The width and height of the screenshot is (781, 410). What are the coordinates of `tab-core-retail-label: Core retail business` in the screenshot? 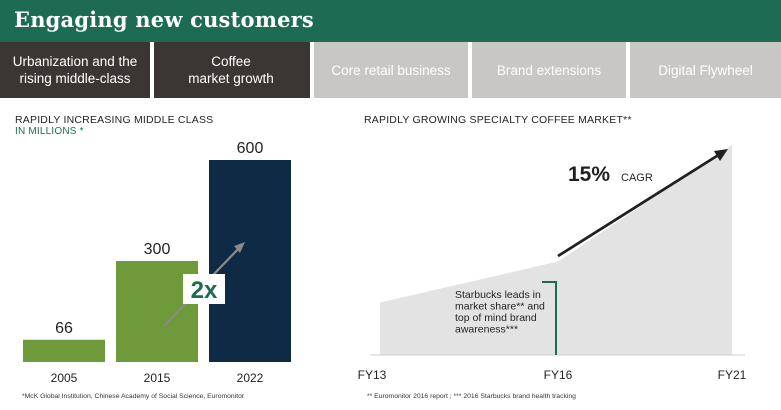 It's located at (391, 70).